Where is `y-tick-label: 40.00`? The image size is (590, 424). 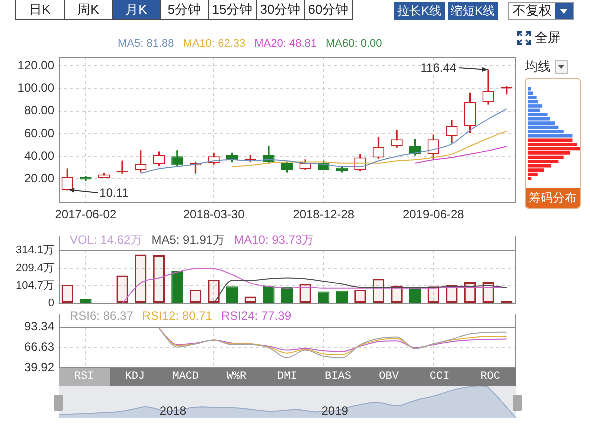 y-tick-label: 40.00 is located at coordinates (39, 155).